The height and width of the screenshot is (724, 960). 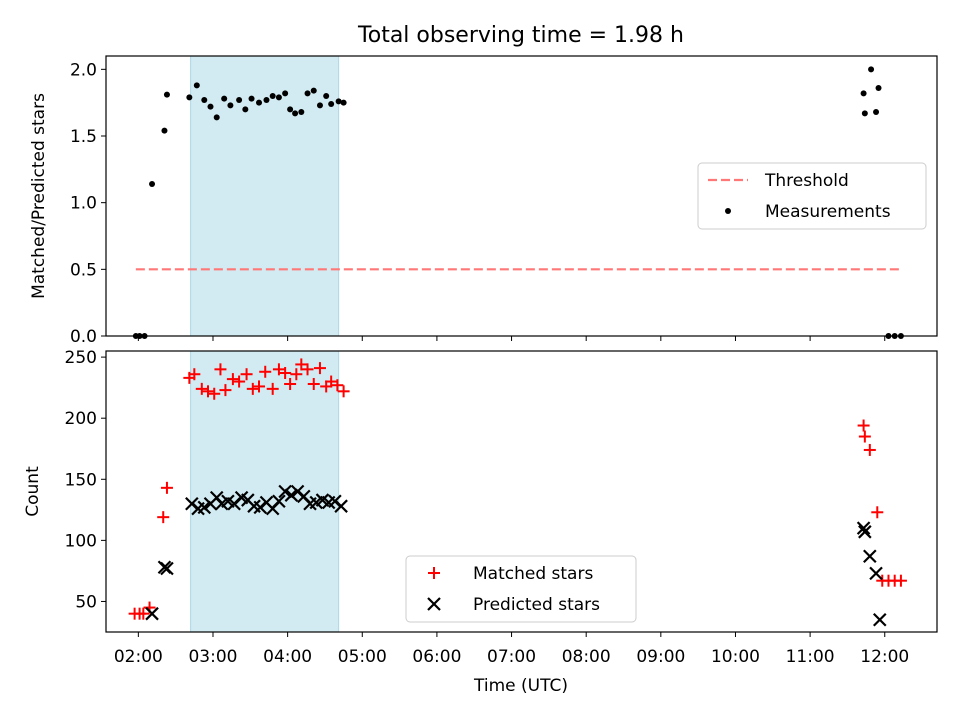 What do you see at coordinates (138, 657) in the screenshot?
I see `xtick-label: 02:00` at bounding box center [138, 657].